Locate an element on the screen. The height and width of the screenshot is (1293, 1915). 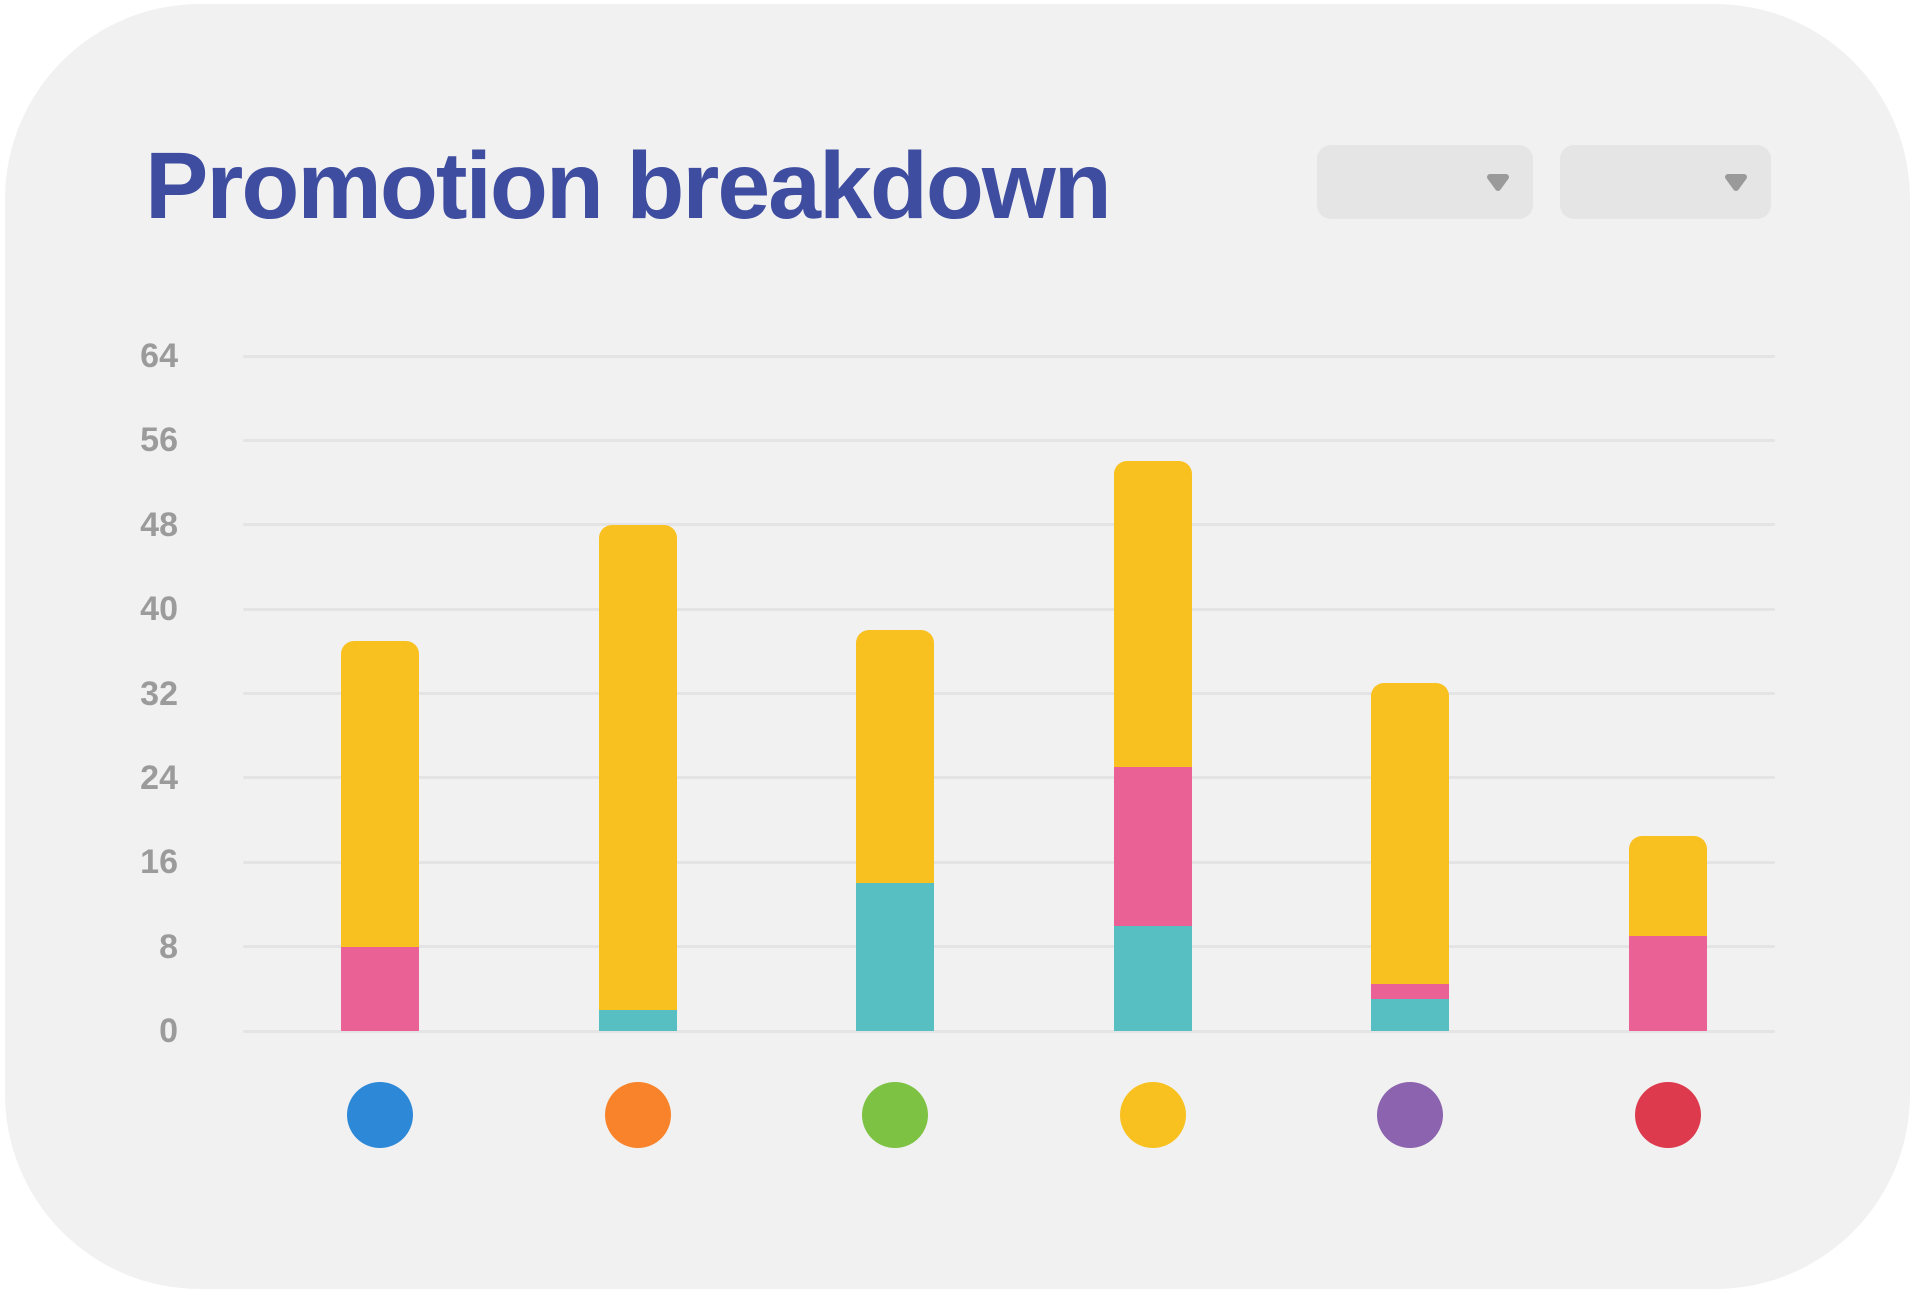
y-axis-tick-label: 56 is located at coordinates (159, 440).